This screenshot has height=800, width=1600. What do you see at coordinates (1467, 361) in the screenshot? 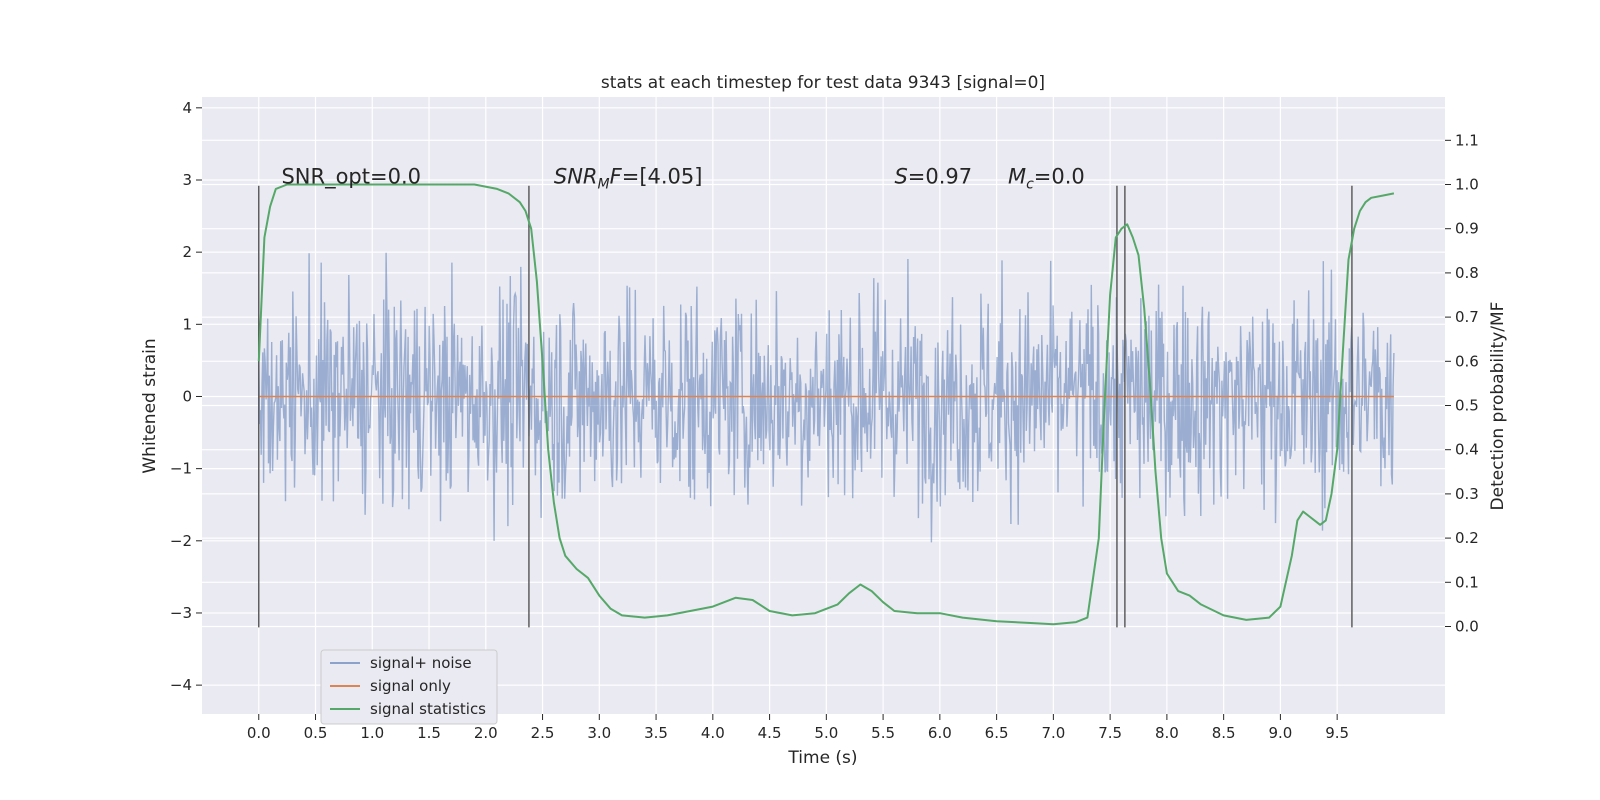
I see `y2-tick-label: 0.6` at bounding box center [1467, 361].